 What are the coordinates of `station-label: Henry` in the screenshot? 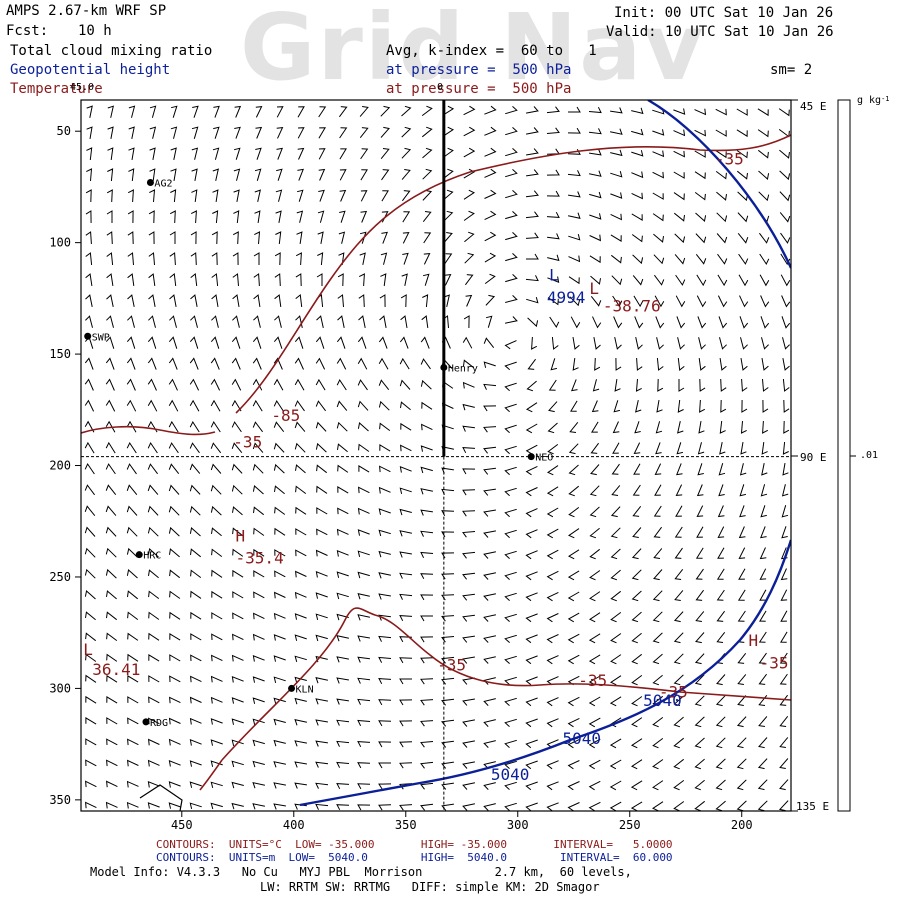 It's located at (463, 368).